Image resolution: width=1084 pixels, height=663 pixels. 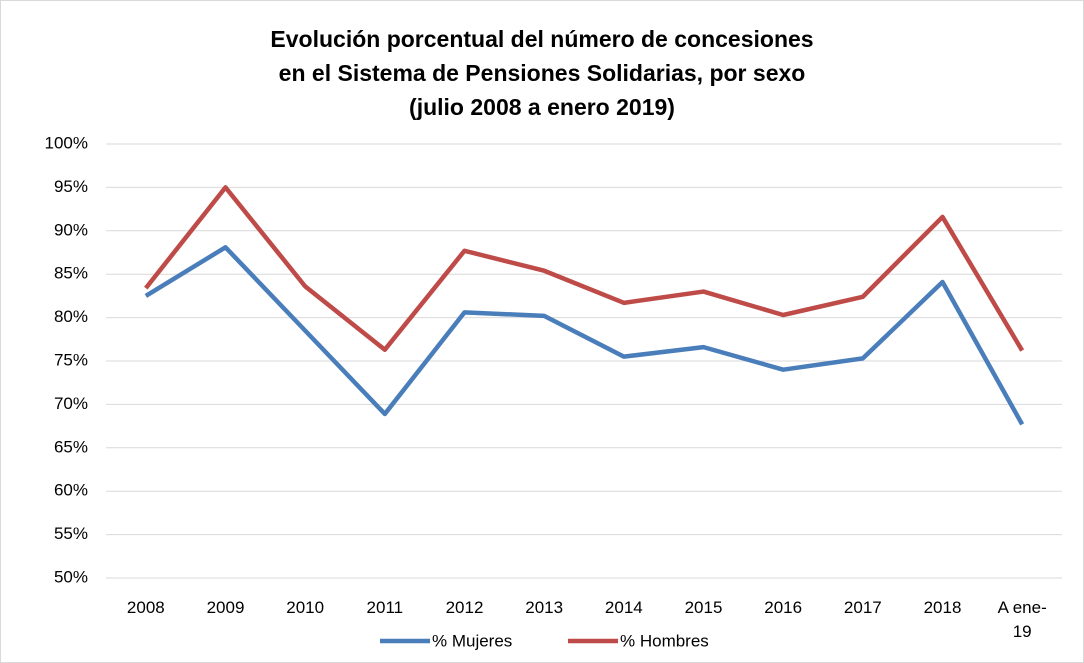 I want to click on x-tick-label: 2009, so click(x=225, y=607).